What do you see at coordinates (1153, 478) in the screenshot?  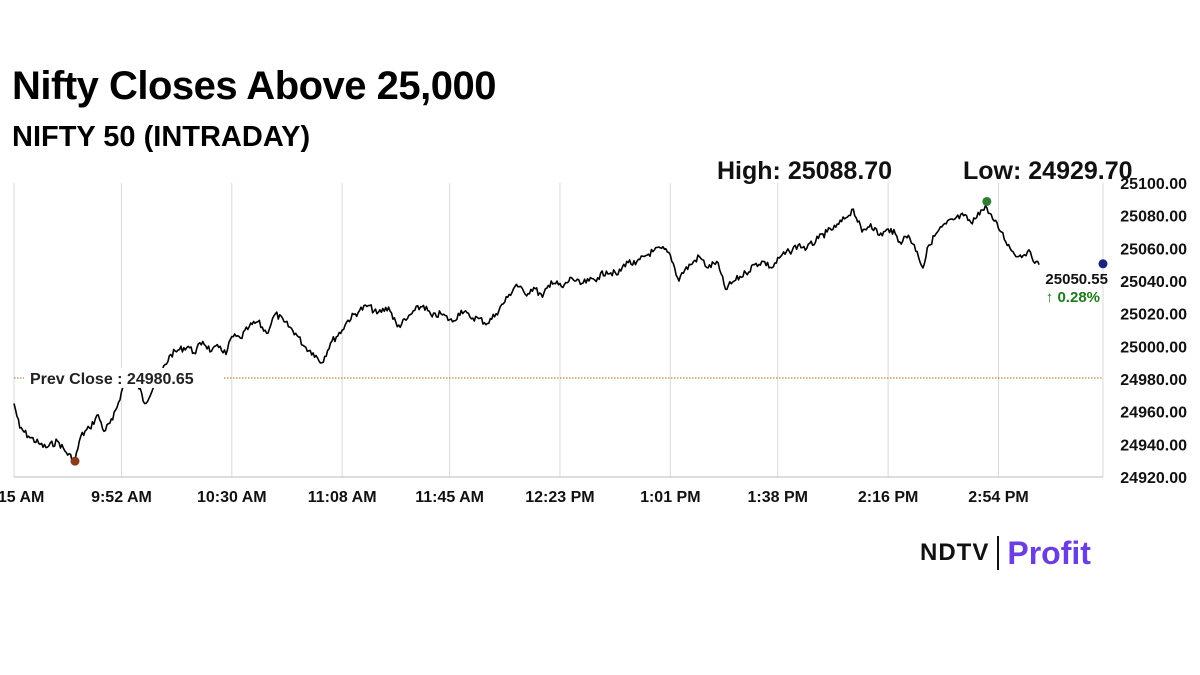 I see `y-tick-label: 24920.00` at bounding box center [1153, 478].